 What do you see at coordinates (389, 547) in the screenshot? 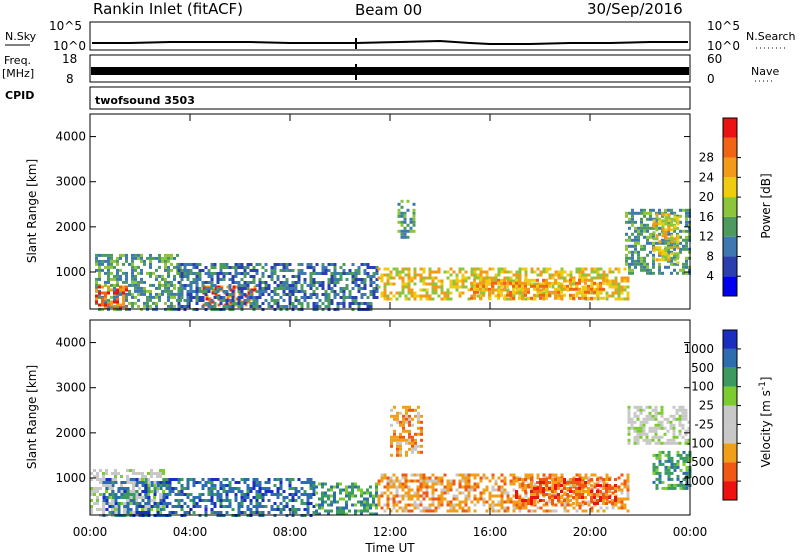
I see `time-axis-title: Time UT` at bounding box center [389, 547].